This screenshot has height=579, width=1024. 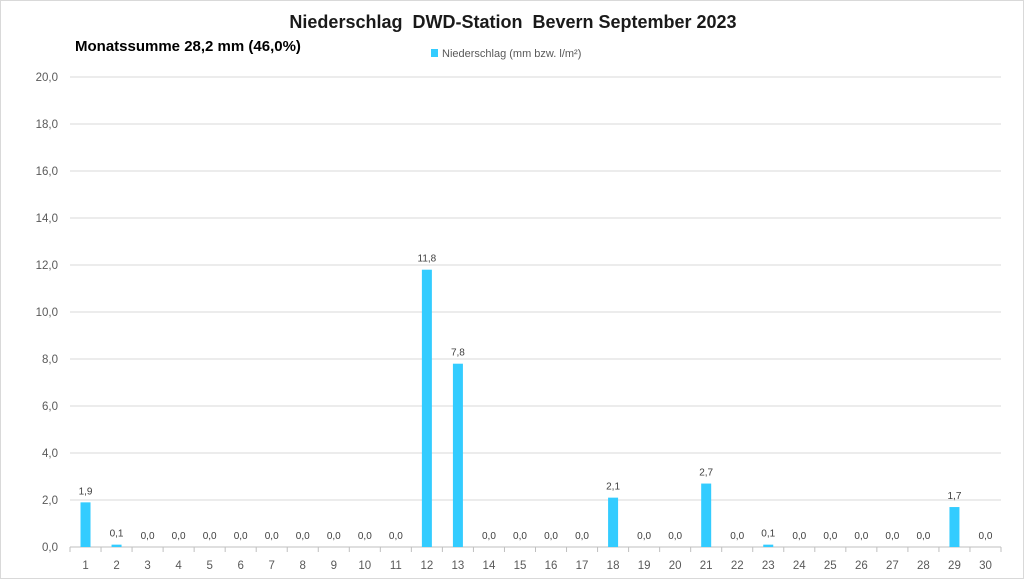 I want to click on x-tick-label: 22, so click(x=737, y=566).